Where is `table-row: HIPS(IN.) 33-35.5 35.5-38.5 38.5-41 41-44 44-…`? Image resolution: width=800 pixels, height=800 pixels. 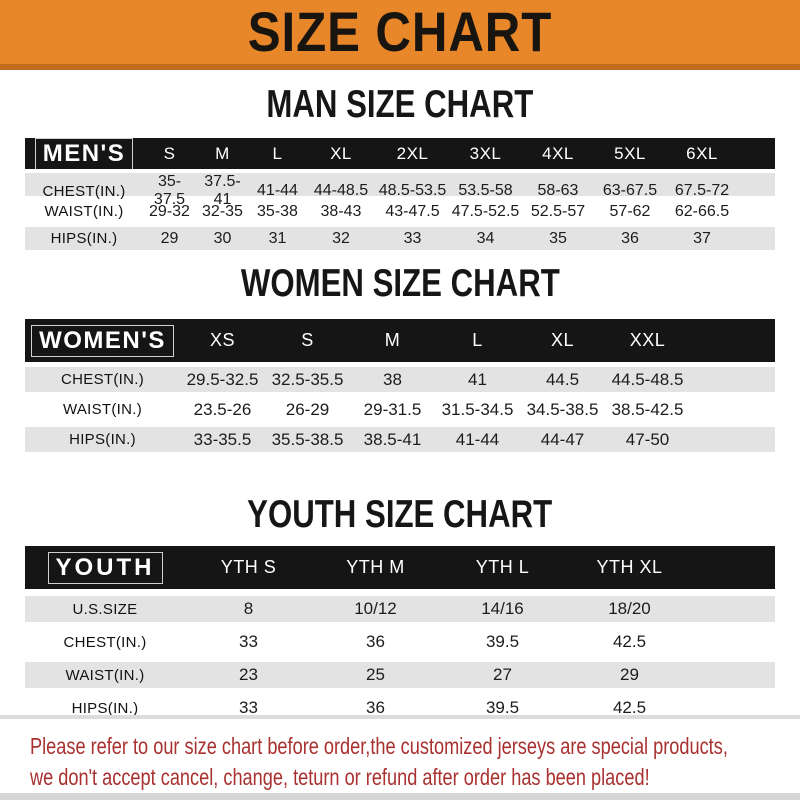 table-row: HIPS(IN.) 33-35.5 35.5-38.5 38.5-41 41-44 44-… is located at coordinates (400, 439).